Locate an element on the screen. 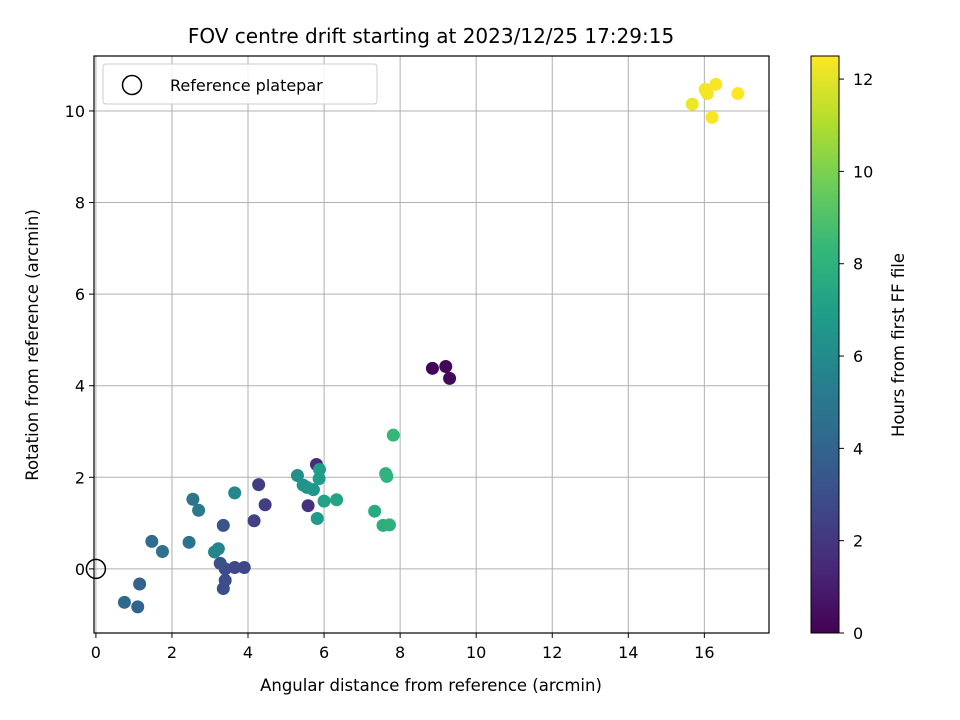 The width and height of the screenshot is (960, 720). colorbar-gradient is located at coordinates (825, 344).